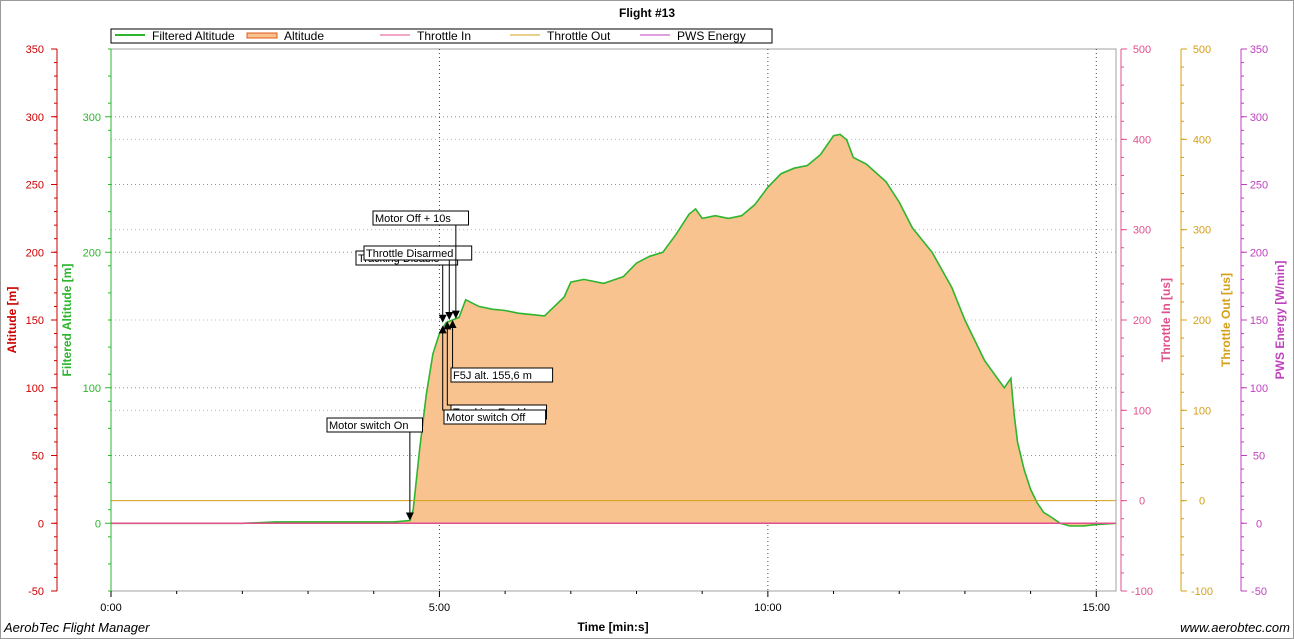 The width and height of the screenshot is (1294, 639). Describe the element at coordinates (612, 627) in the screenshot. I see `x-axis-label: Time [min:s]` at that location.